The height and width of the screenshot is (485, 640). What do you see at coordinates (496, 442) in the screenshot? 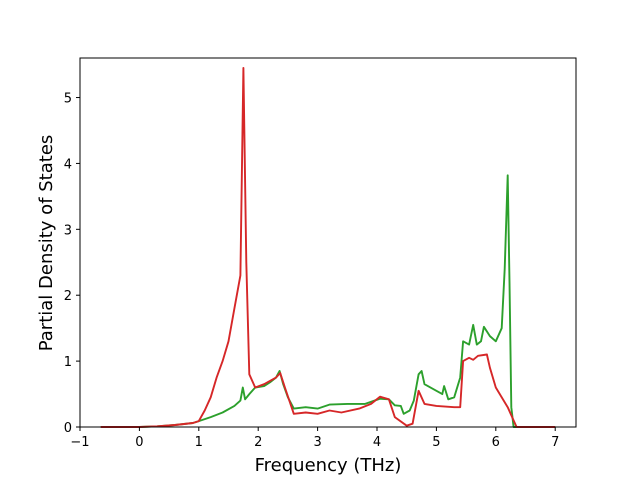
I see `x-tick-label: 6` at bounding box center [496, 442].